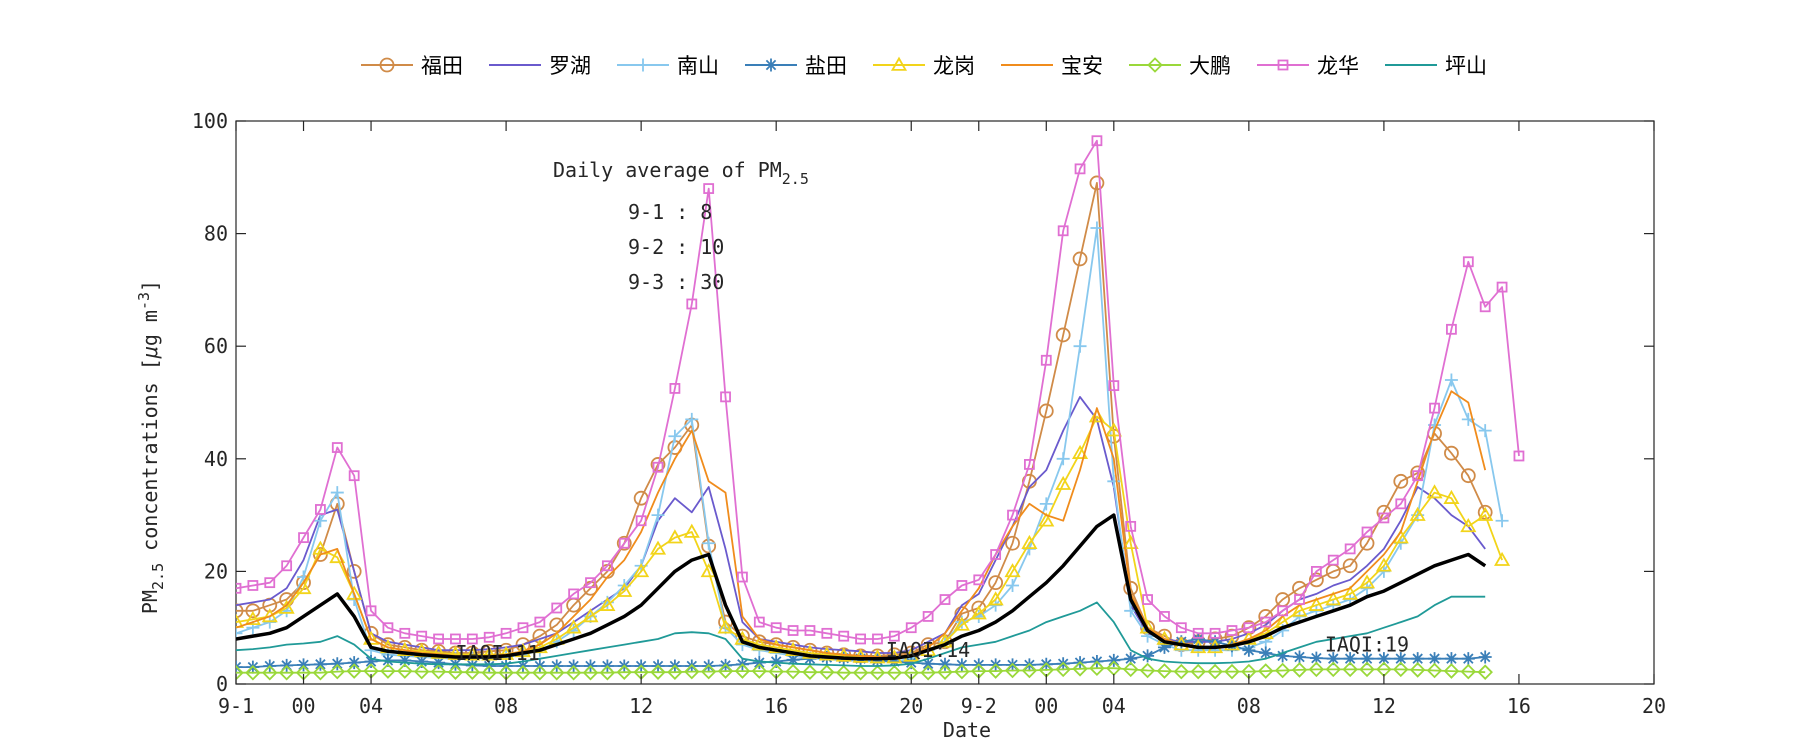 This screenshot has width=1800, height=750. Describe the element at coordinates (826, 66) in the screenshot. I see `legend-label: 盐田` at that location.